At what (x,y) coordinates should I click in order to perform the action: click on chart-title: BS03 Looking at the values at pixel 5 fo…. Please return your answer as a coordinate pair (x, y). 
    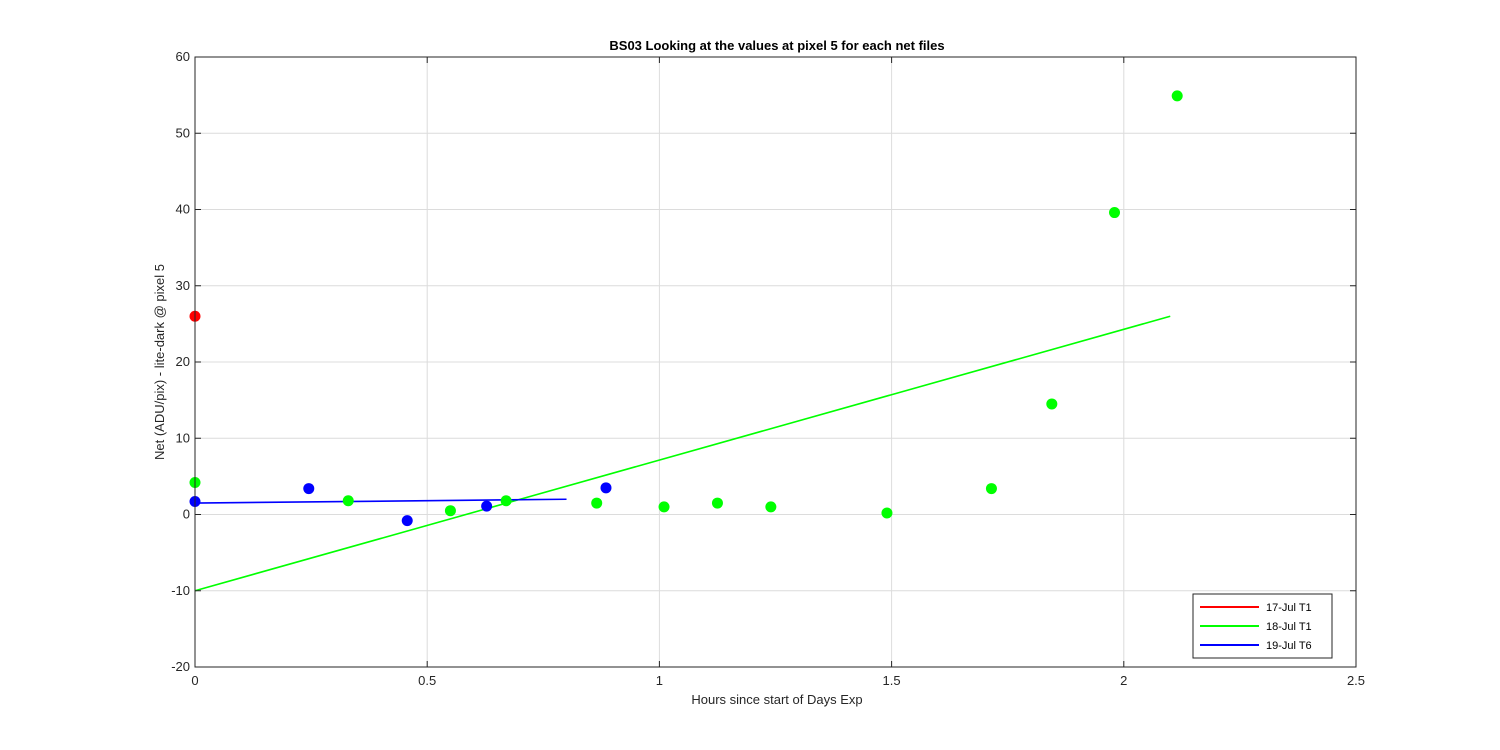
    Looking at the image, I should click on (776, 45).